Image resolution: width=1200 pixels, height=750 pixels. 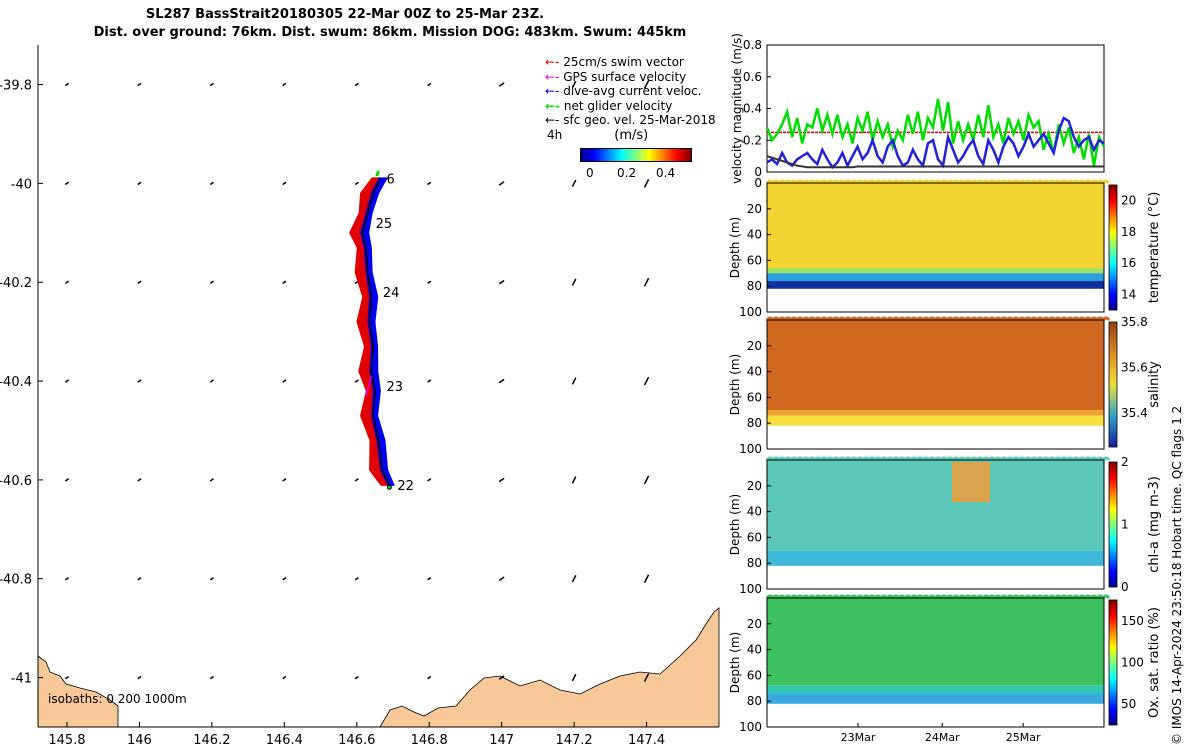 What do you see at coordinates (139, 740) in the screenshot?
I see `map-x-tick-label: 146` at bounding box center [139, 740].